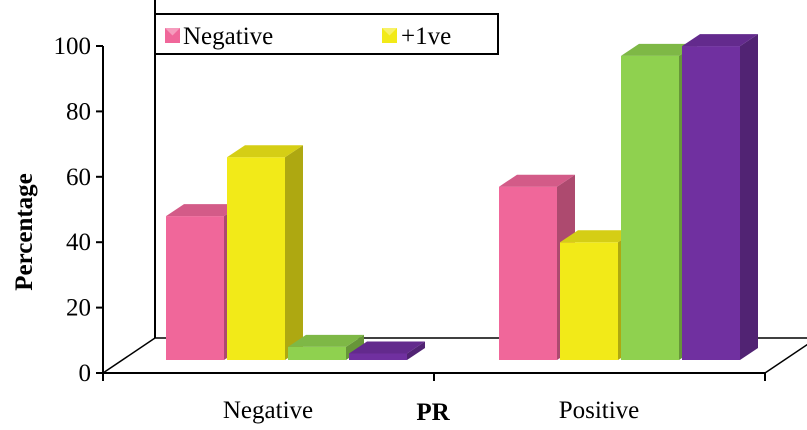 The width and height of the screenshot is (807, 430). I want to click on bar-series2-negative, so click(265, 252).